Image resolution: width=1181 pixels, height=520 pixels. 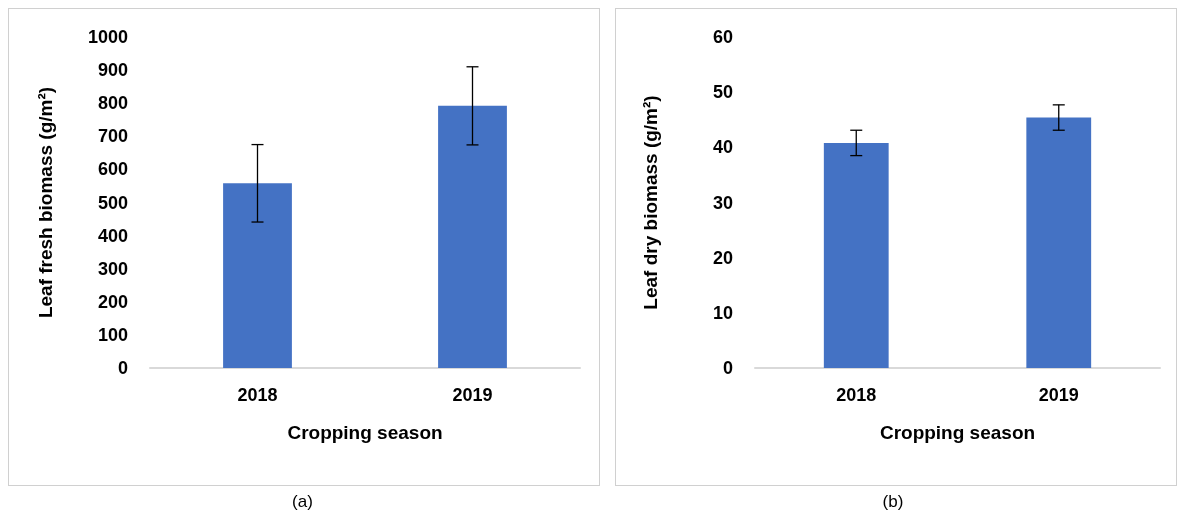 I want to click on y-tick-label: 50, so click(x=722, y=92).